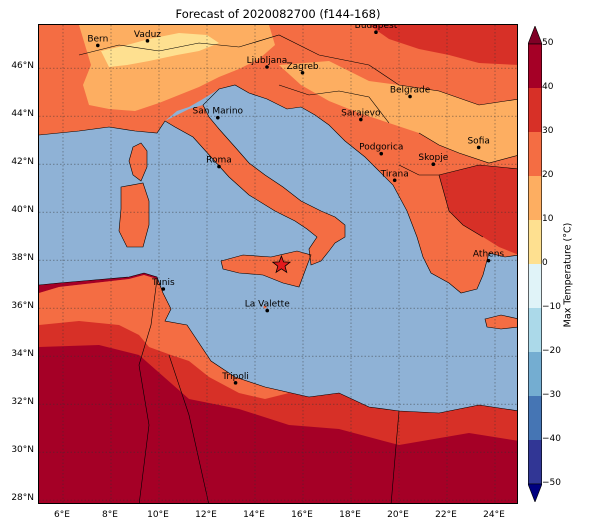  Describe the element at coordinates (22, 498) in the screenshot. I see `latitude-tick-label: 28°N` at that location.